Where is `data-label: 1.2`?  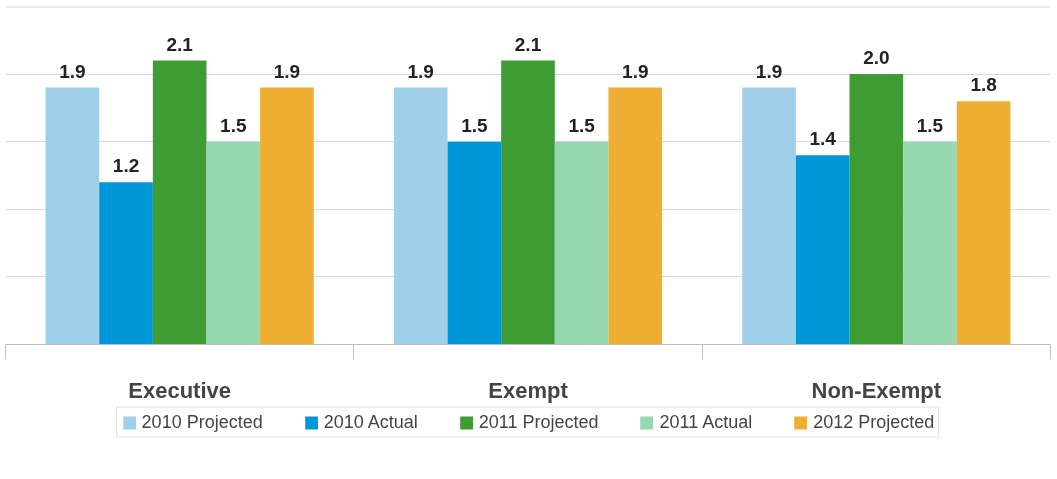
data-label: 1.2 is located at coordinates (126, 166).